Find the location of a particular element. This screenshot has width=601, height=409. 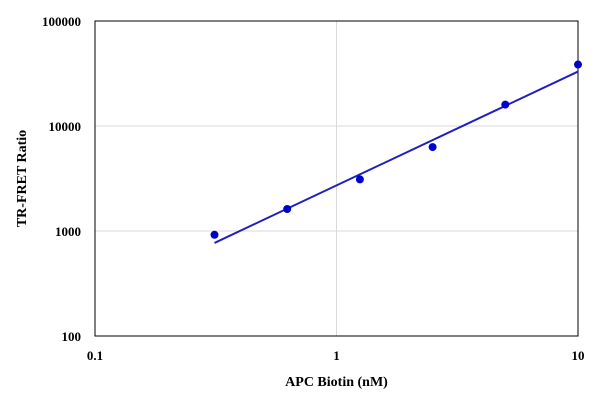

y-tick-label: 10000 is located at coordinates (65, 126).